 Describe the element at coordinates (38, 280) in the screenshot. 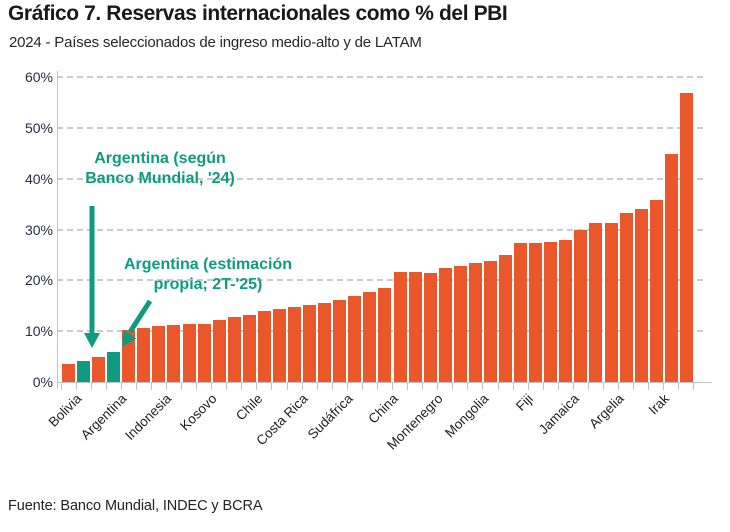

I see `y-axis-label-20: 20%` at that location.